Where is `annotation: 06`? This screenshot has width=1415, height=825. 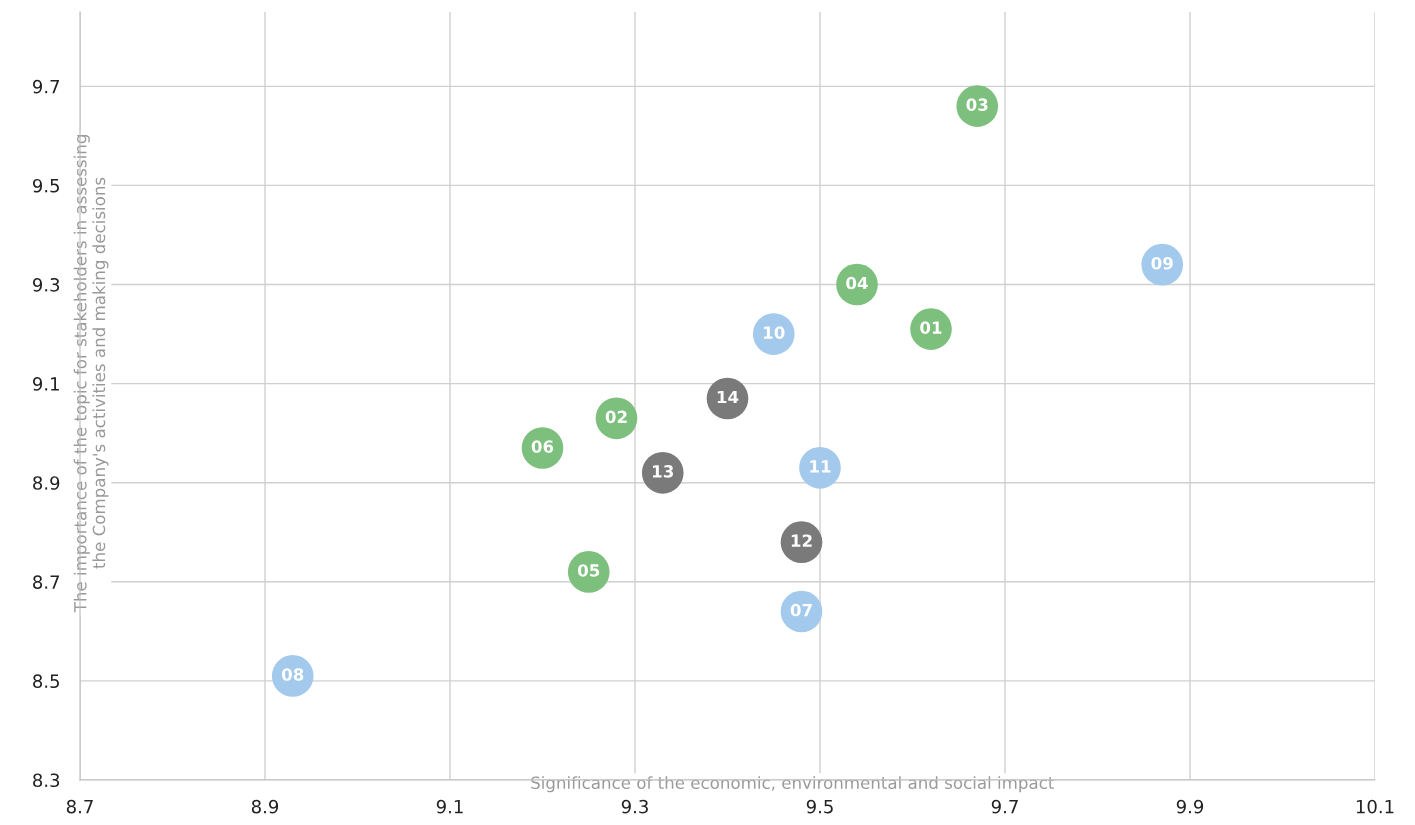
annotation: 06 is located at coordinates (542, 446).